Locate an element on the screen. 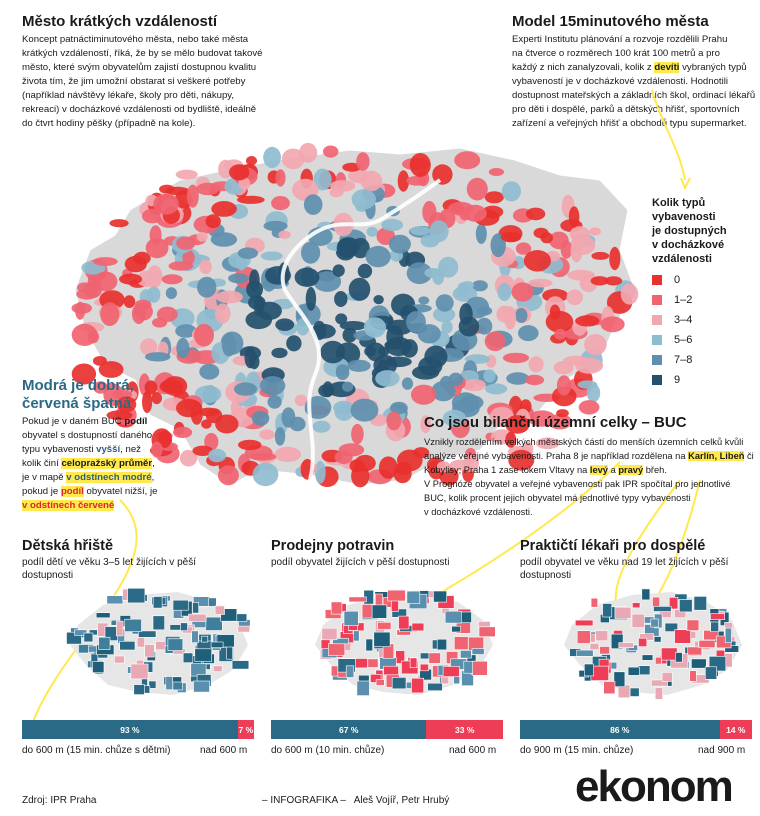 The image size is (760, 816). bar-bad-segment: 33 % is located at coordinates (464, 729).